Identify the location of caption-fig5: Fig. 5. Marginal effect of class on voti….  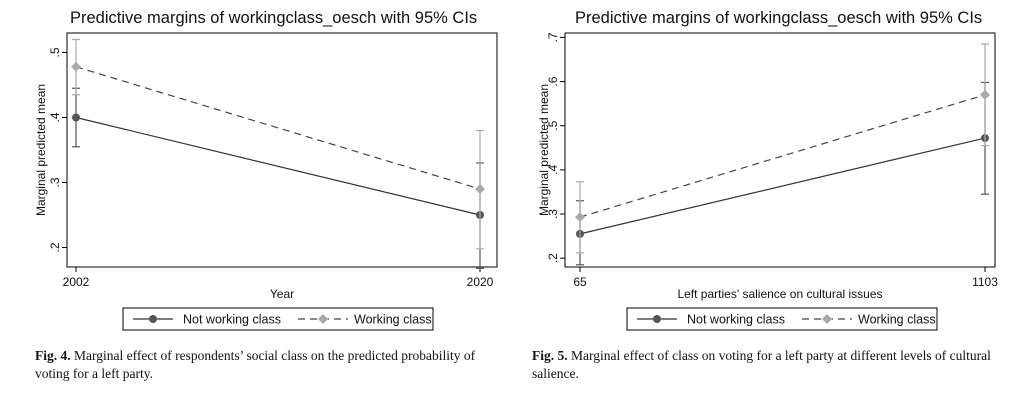
(772, 365).